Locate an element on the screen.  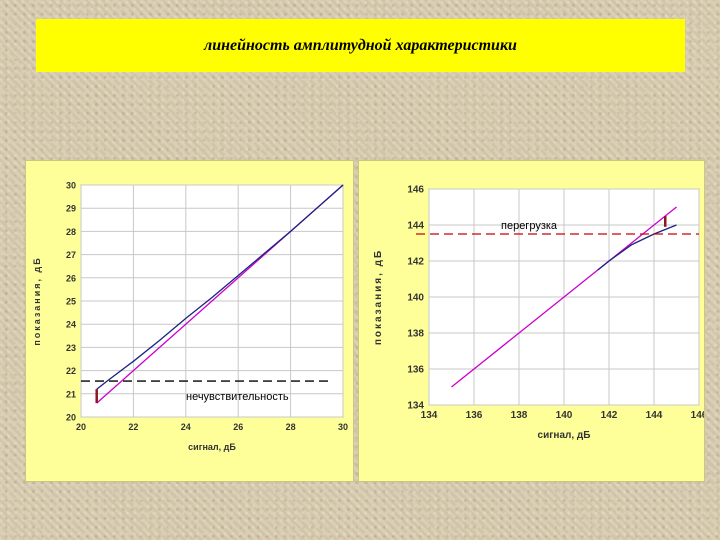
title-banner: линейность амплитудной характеристики is located at coordinates (360, 45).